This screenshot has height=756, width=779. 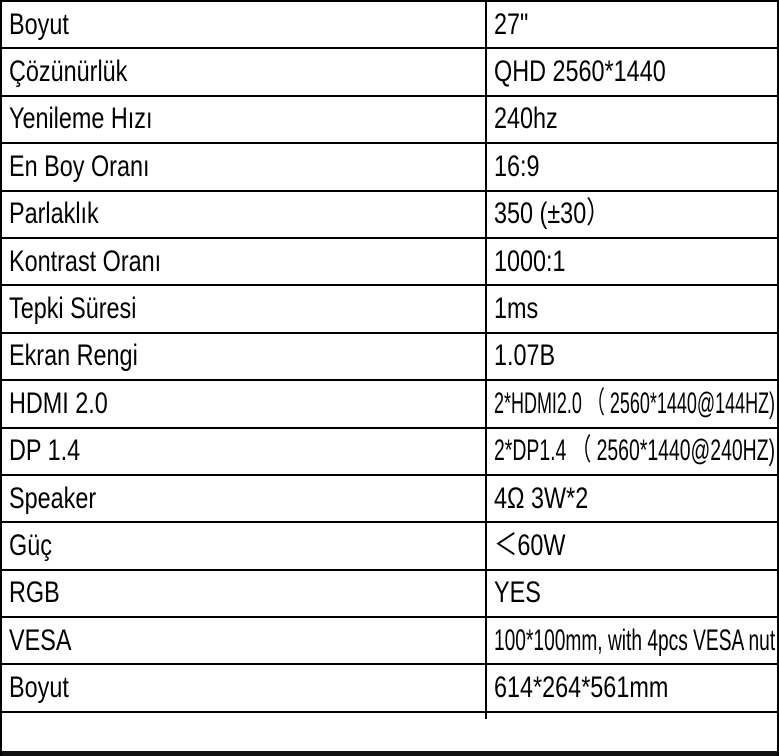 I want to click on spec-value: 4Ω 3W*2, so click(x=541, y=498).